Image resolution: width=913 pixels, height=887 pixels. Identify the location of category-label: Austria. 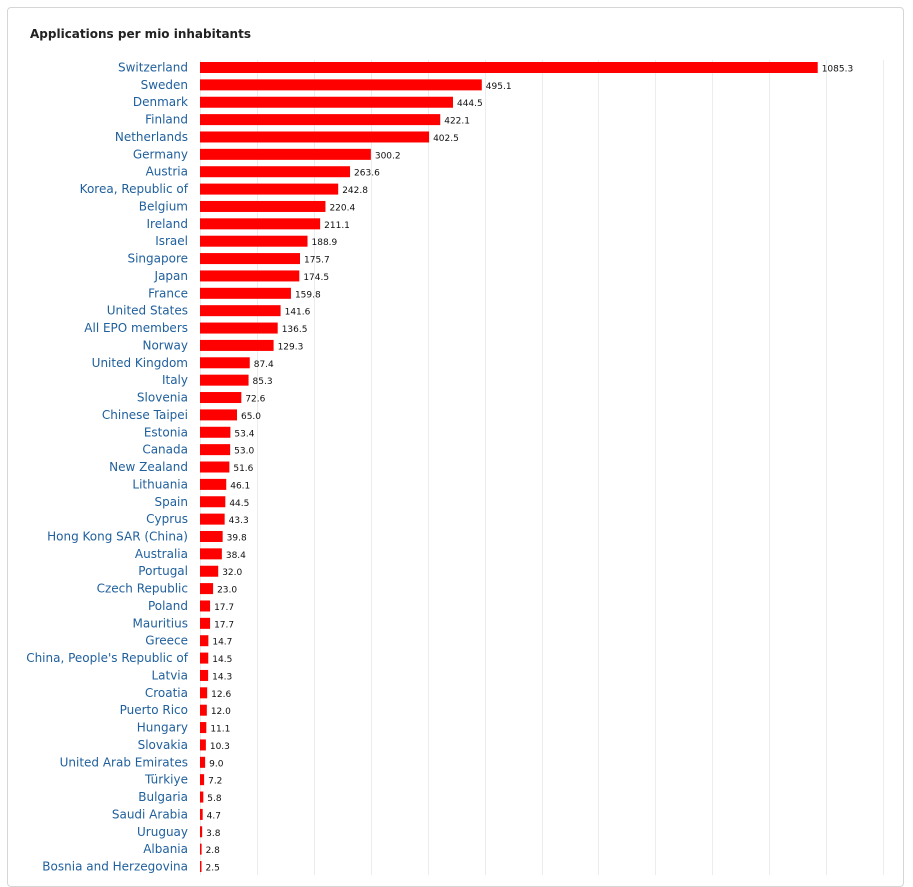
(167, 172).